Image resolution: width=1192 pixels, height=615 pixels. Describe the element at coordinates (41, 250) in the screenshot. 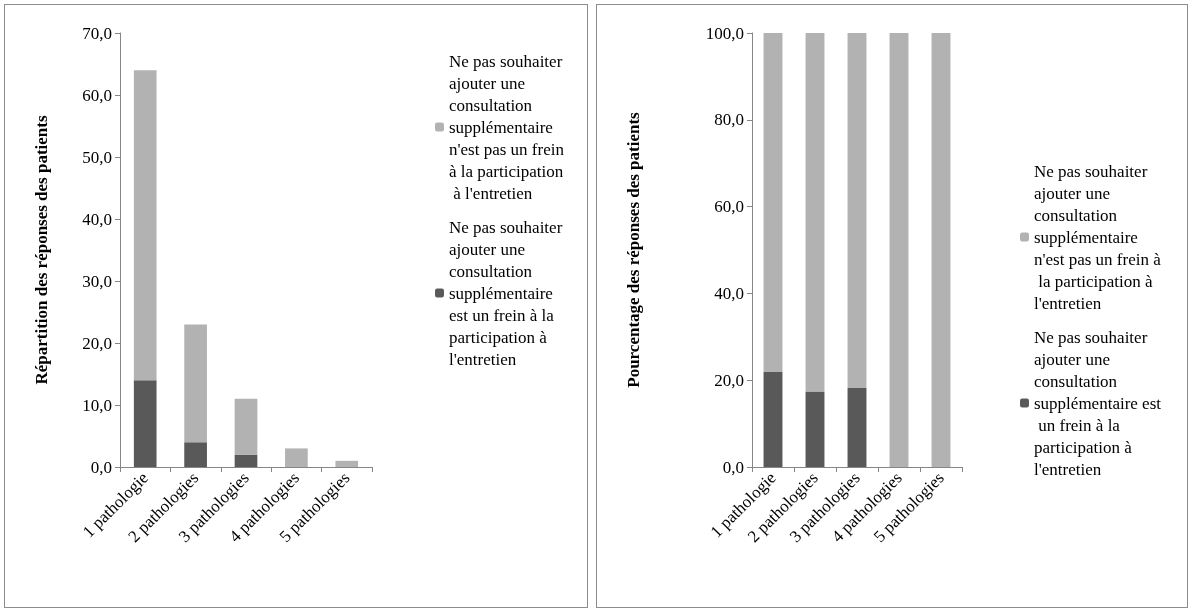

I see `y-axis-title: Répartition des réponses des patients` at that location.